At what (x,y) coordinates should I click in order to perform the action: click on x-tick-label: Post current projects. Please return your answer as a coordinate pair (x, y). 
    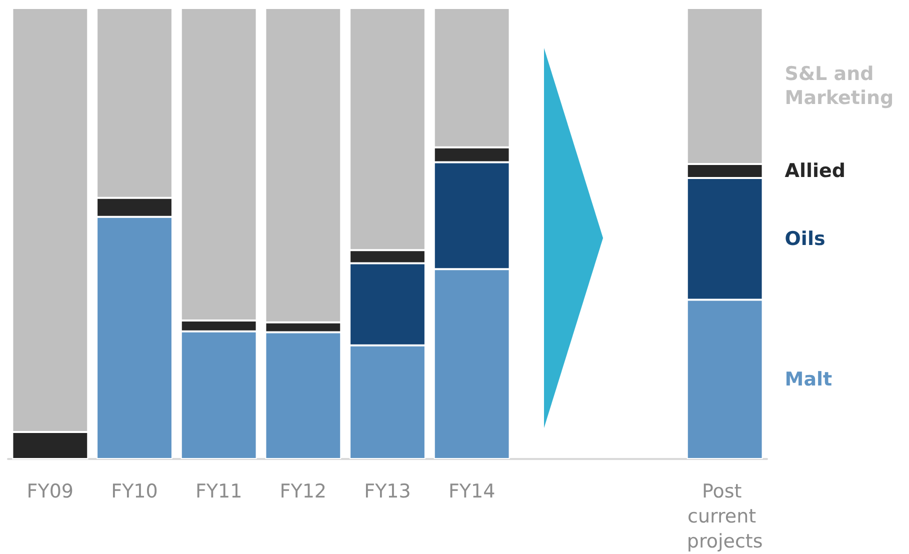
    Looking at the image, I should click on (724, 516).